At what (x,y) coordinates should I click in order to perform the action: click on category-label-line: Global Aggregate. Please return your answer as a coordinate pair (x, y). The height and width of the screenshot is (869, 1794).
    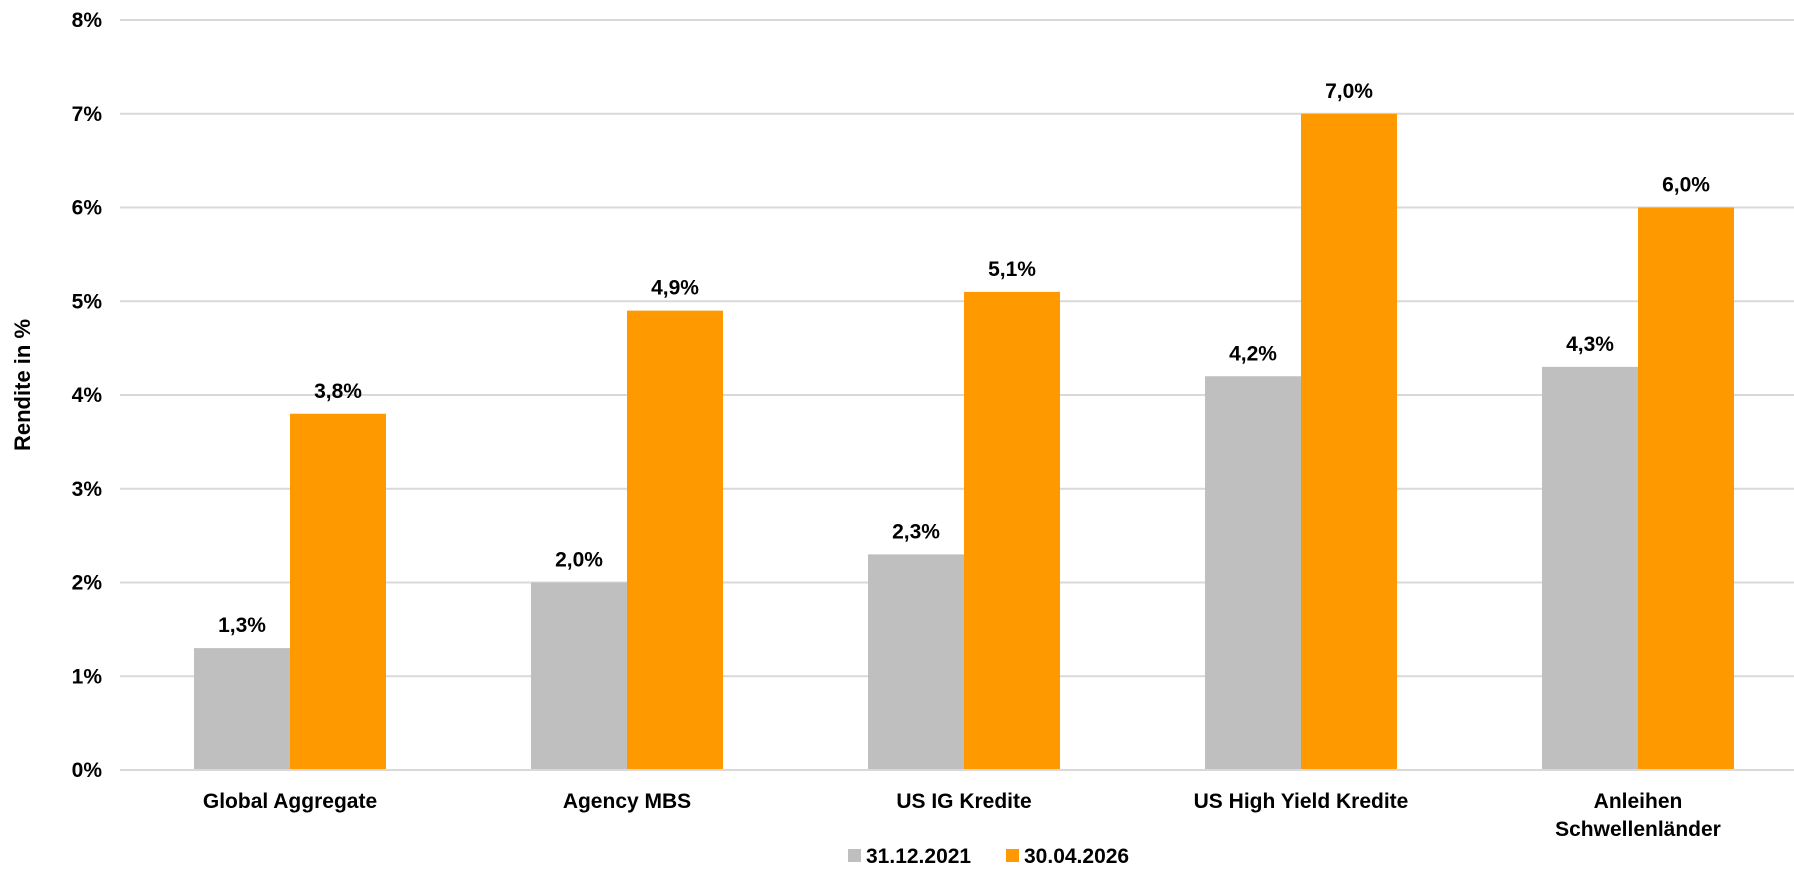
    Looking at the image, I should click on (290, 801).